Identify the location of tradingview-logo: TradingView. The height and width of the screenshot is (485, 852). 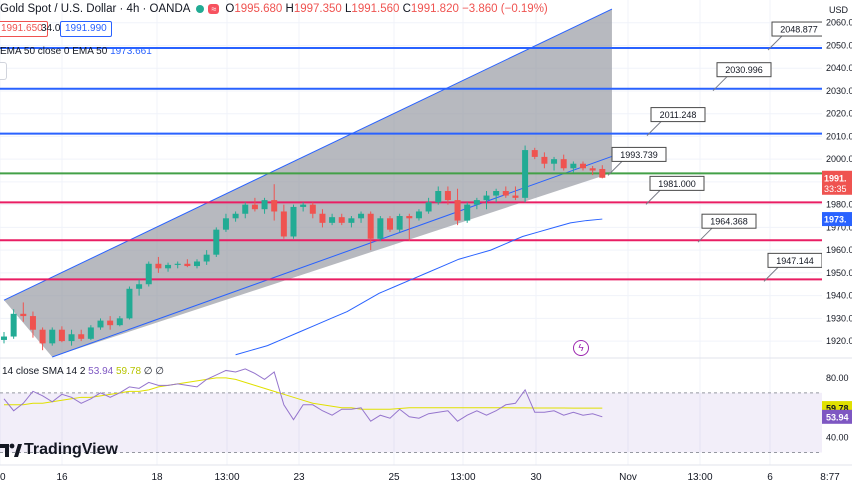
(59, 450).